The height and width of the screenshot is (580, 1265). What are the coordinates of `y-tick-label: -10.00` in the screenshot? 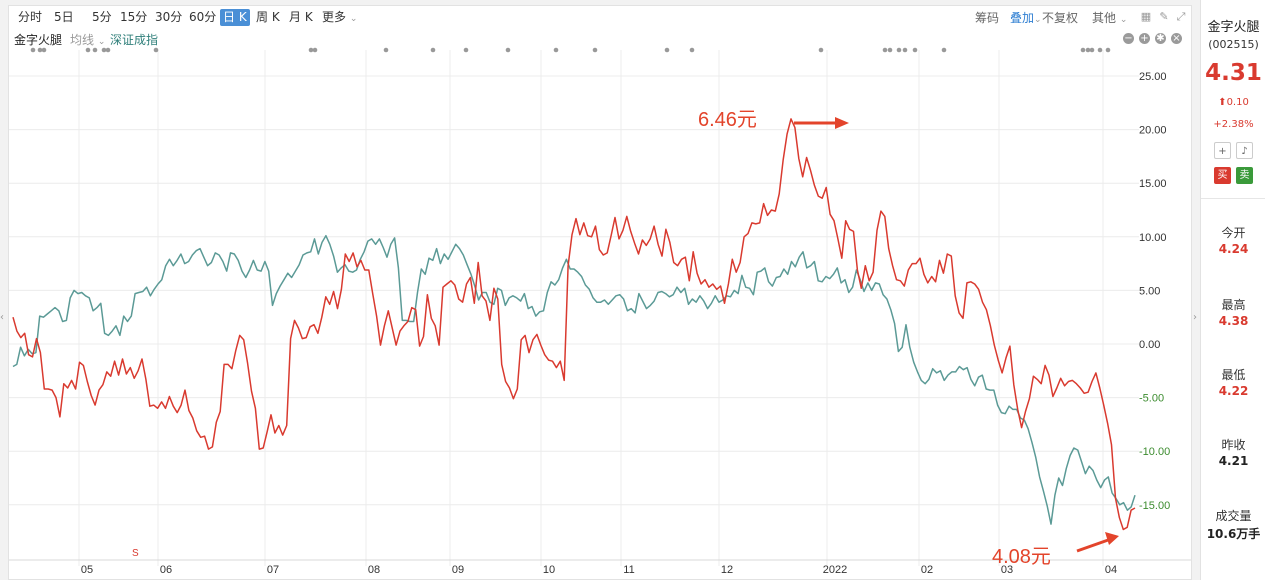 It's located at (1154, 452).